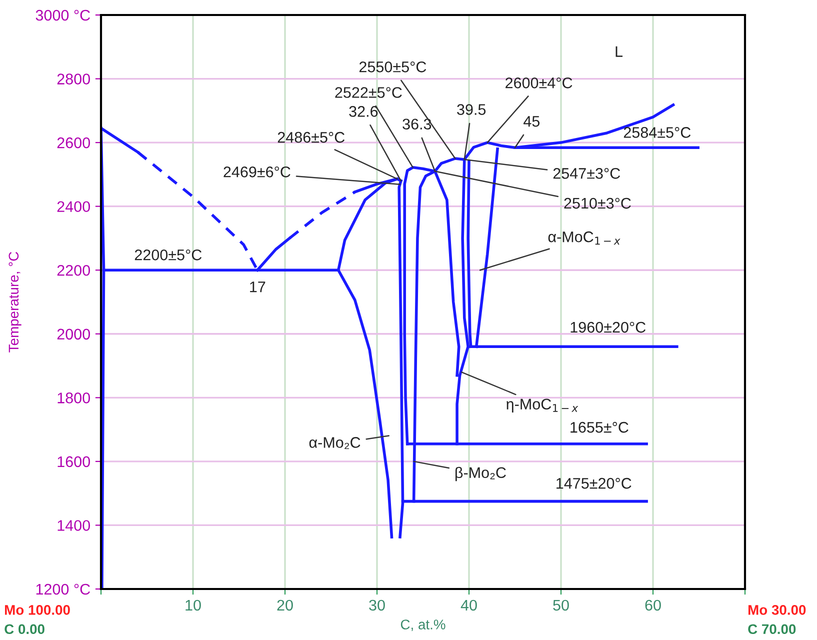 The width and height of the screenshot is (817, 640). I want to click on annotation: 17, so click(258, 287).